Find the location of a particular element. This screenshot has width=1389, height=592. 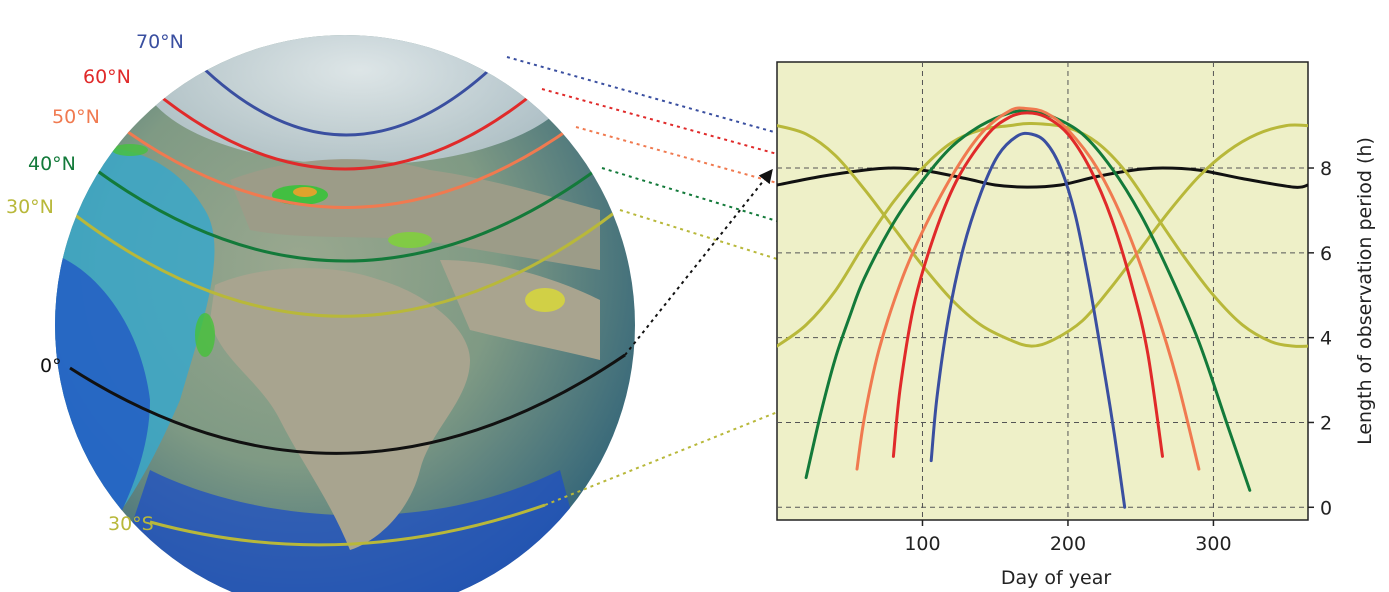

latitude-line-50n is located at coordinates (346, 166).